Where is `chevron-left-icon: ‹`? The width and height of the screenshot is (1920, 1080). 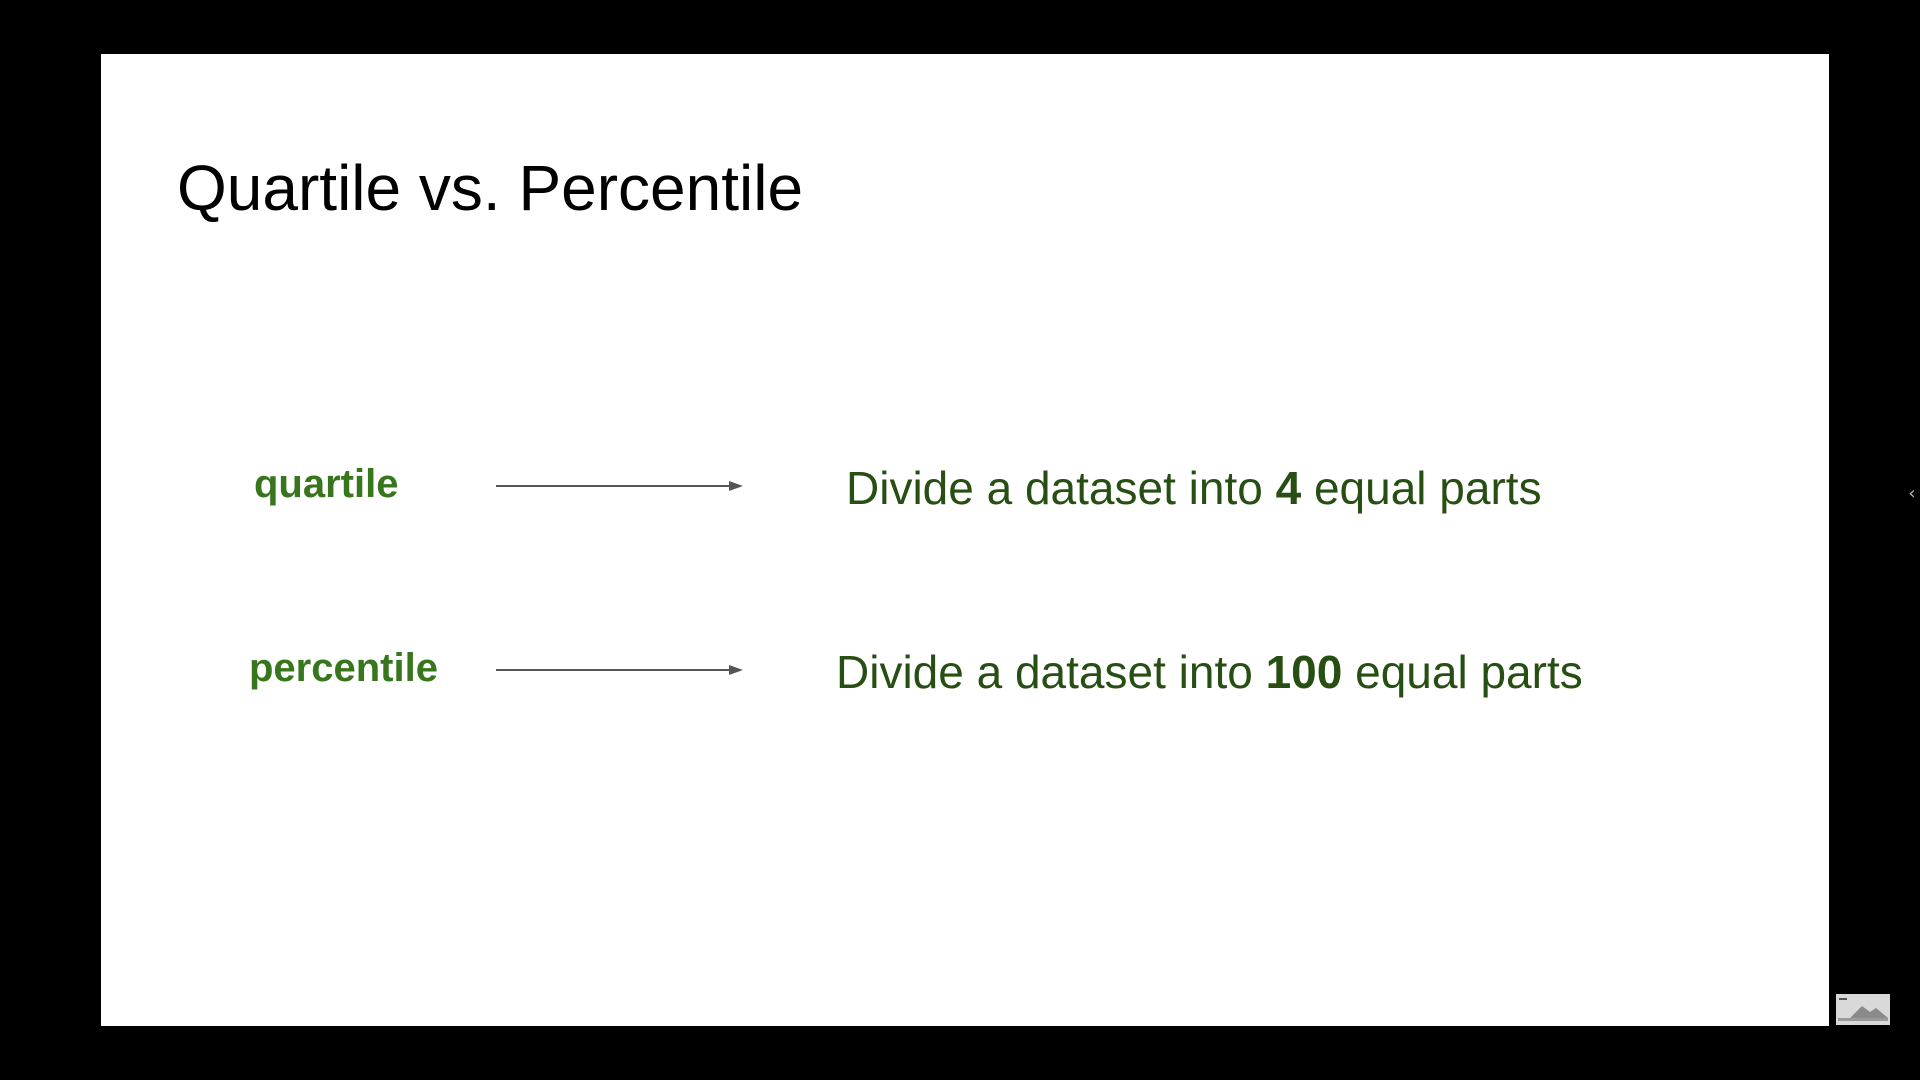
chevron-left-icon: ‹ is located at coordinates (1912, 493).